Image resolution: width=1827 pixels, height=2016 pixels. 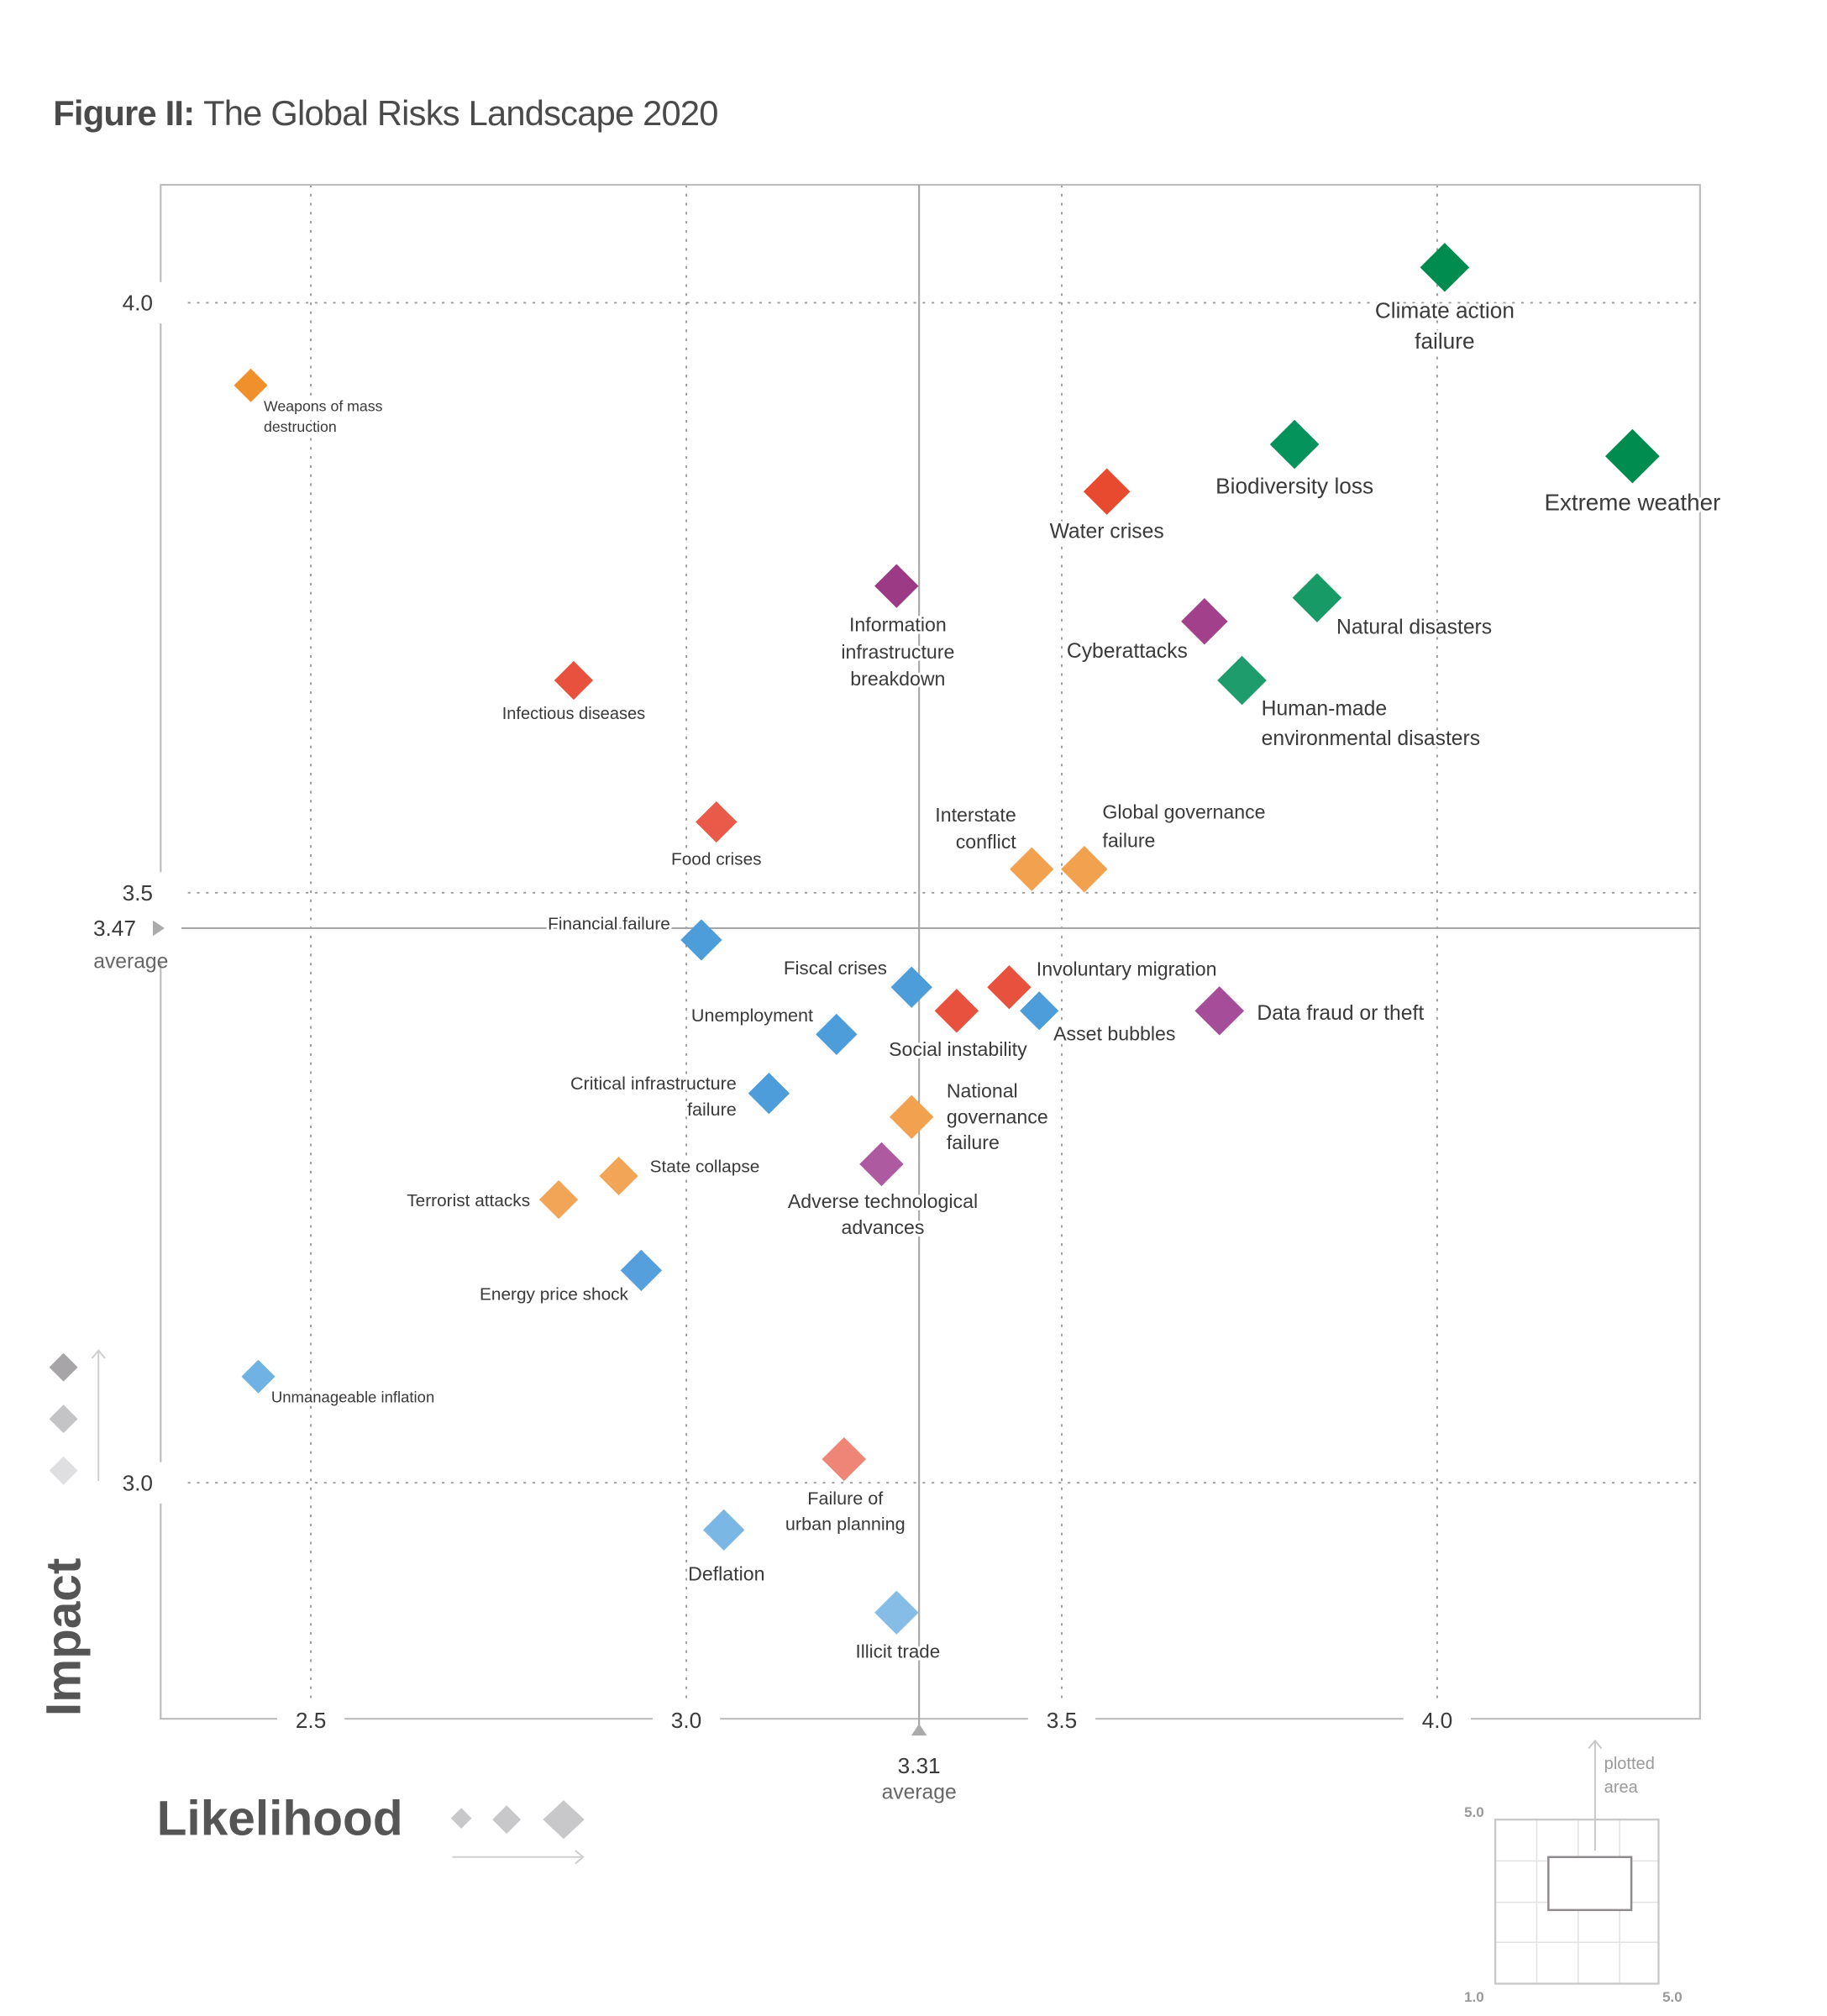 What do you see at coordinates (460, 113) in the screenshot?
I see `title-text: The Global Risks Landscape 2020` at bounding box center [460, 113].